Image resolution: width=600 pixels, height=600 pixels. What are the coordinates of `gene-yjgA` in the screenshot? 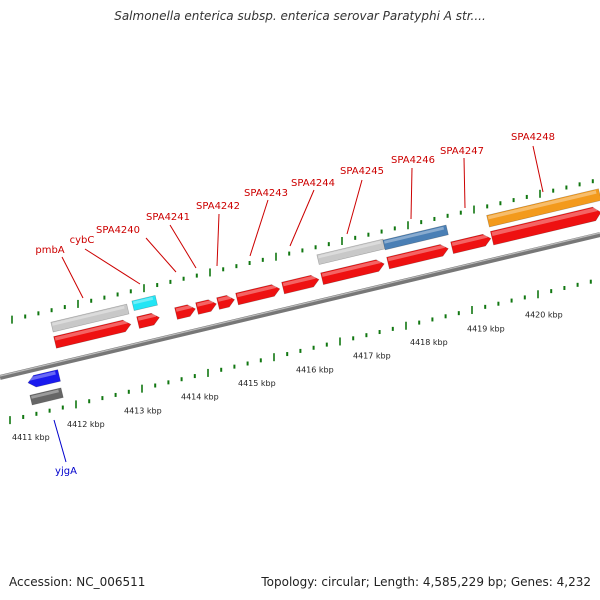 It's located at (44, 379).